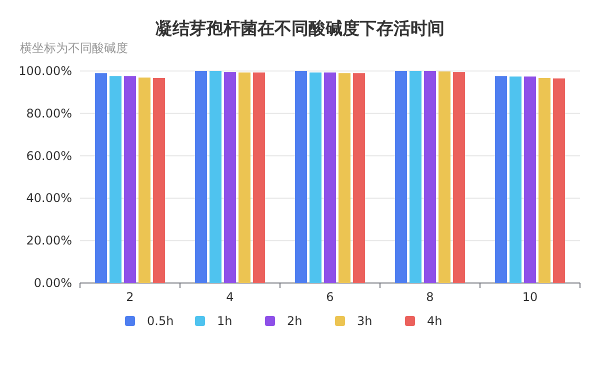 The image size is (600, 366). What do you see at coordinates (330, 297) in the screenshot?
I see `x-tick-label: 6` at bounding box center [330, 297].